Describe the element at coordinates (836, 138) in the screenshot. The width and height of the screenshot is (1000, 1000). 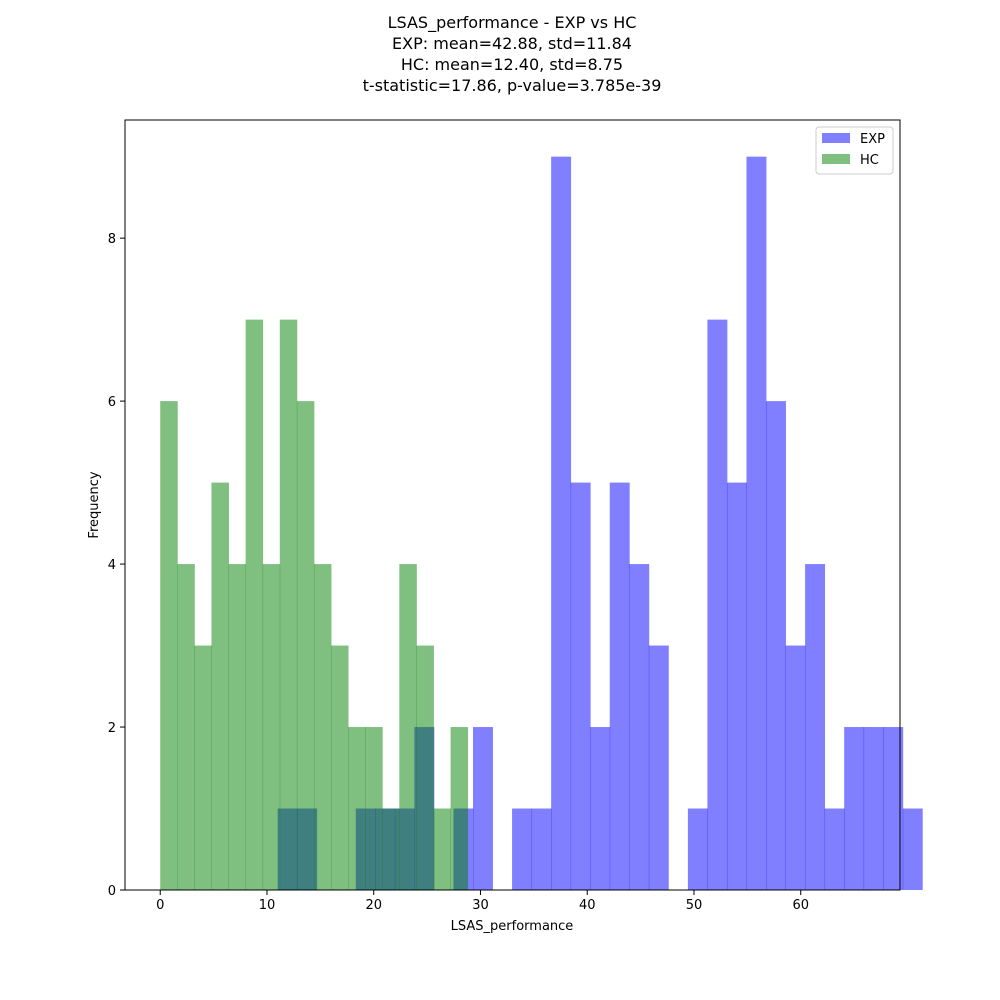
I see `legend-swatch-exp` at that location.